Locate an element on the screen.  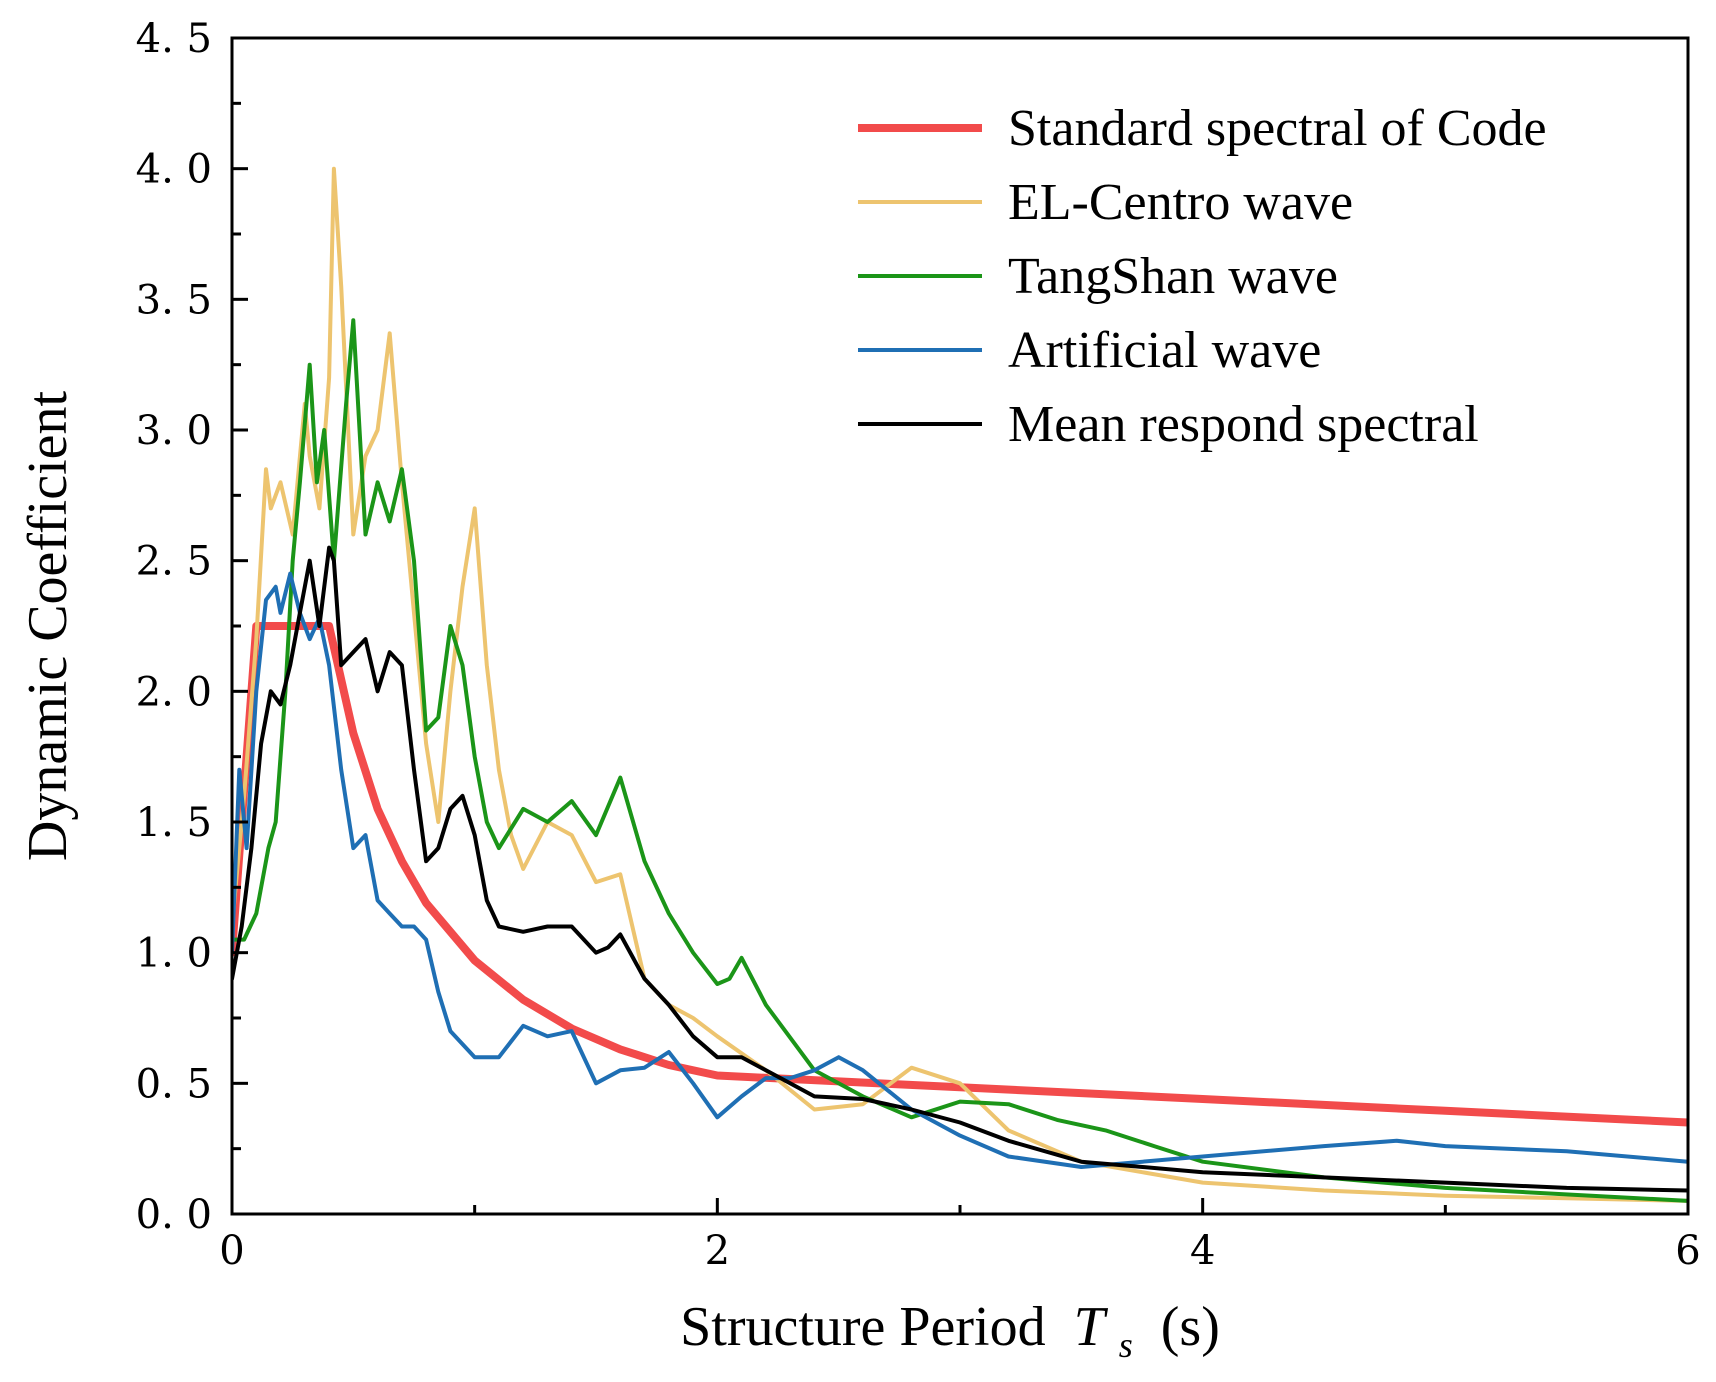
x-axis-title: Structure Period T s (s) is located at coordinates (950, 1333).